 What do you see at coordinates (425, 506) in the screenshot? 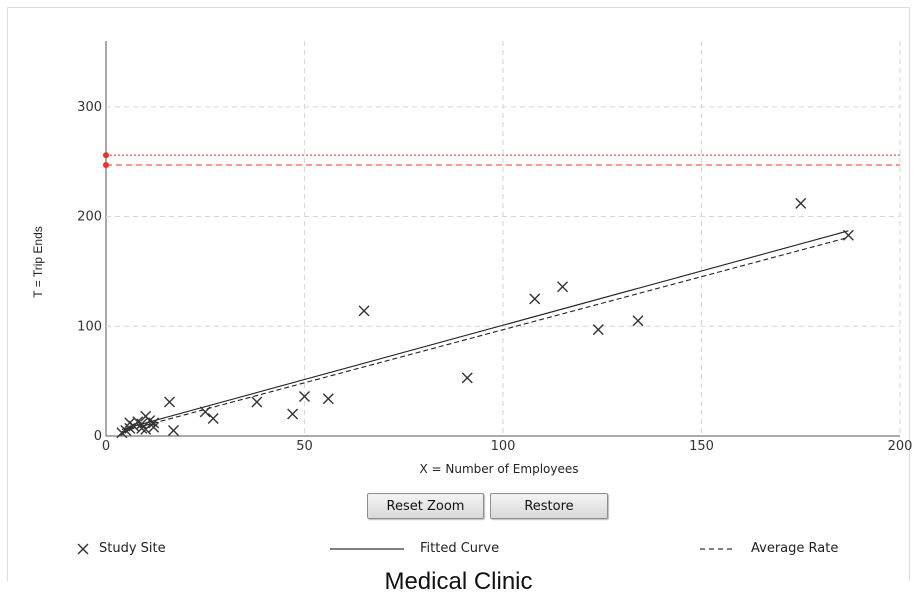
I see `reset-zoom-button: Reset Zoom` at bounding box center [425, 506].